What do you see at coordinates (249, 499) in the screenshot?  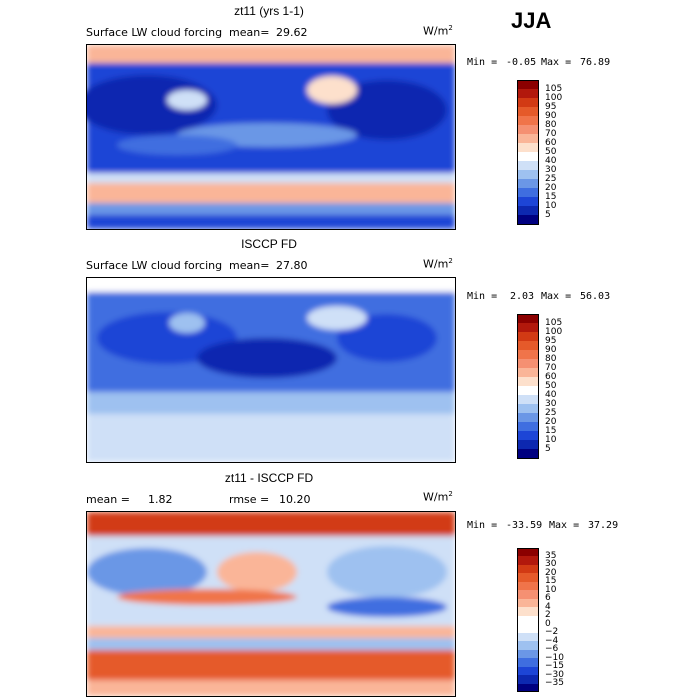 I see `panel-3-rmse-label: rmse =` at bounding box center [249, 499].